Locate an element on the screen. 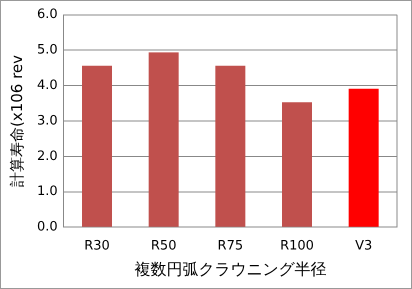 The image size is (412, 289). x-tick-label: R30 is located at coordinates (97, 246).